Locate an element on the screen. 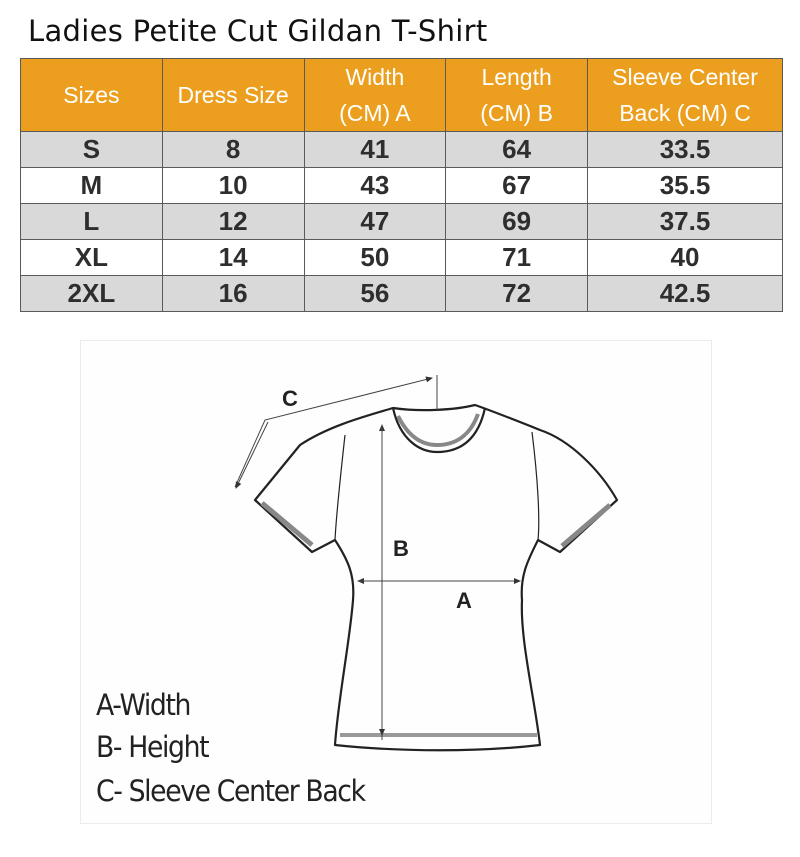  table-cell: M is located at coordinates (91, 185).